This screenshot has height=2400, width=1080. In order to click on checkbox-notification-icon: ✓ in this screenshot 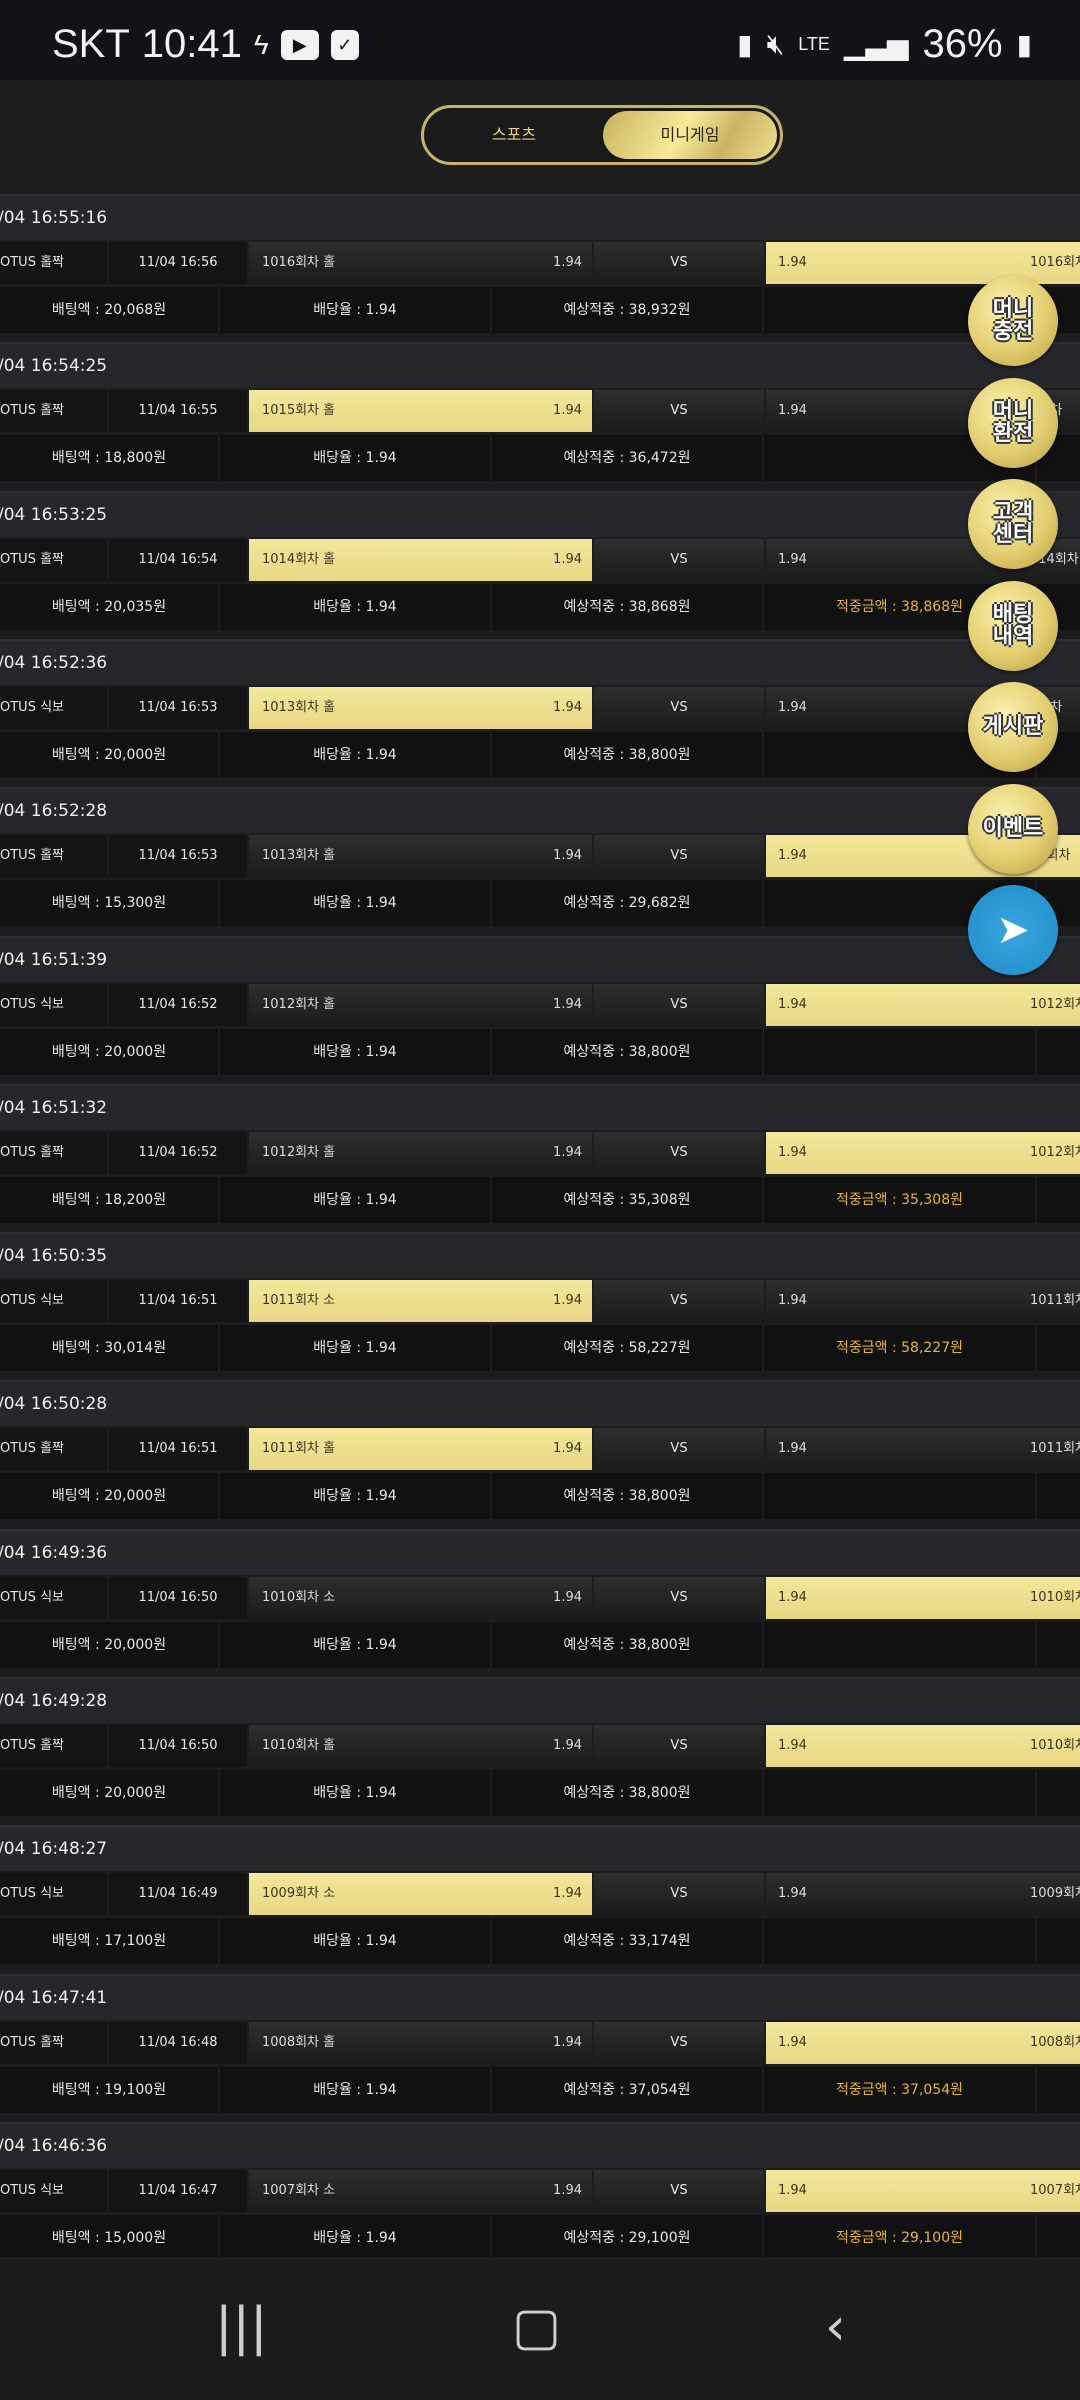, I will do `click(344, 44)`.